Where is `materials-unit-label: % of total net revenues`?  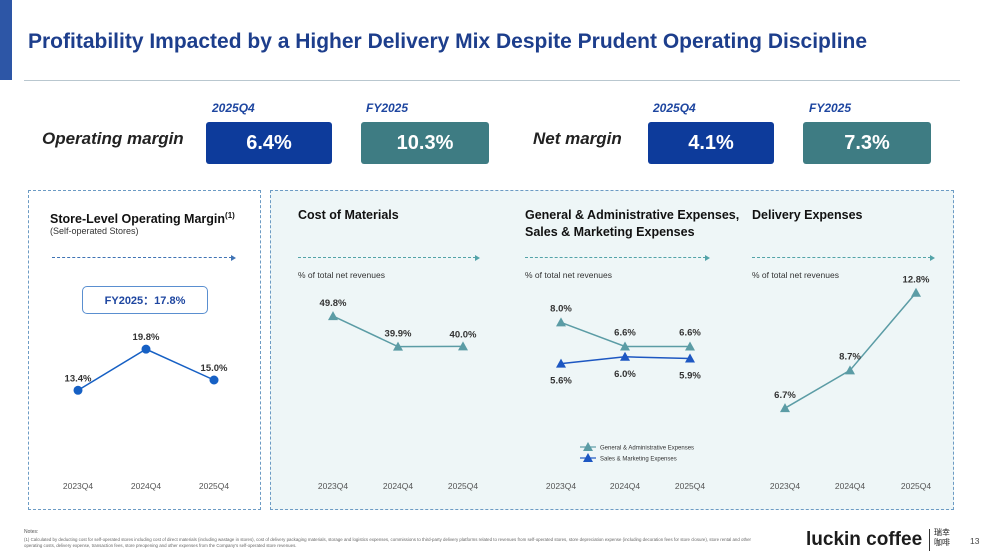
materials-unit-label: % of total net revenues is located at coordinates (341, 275).